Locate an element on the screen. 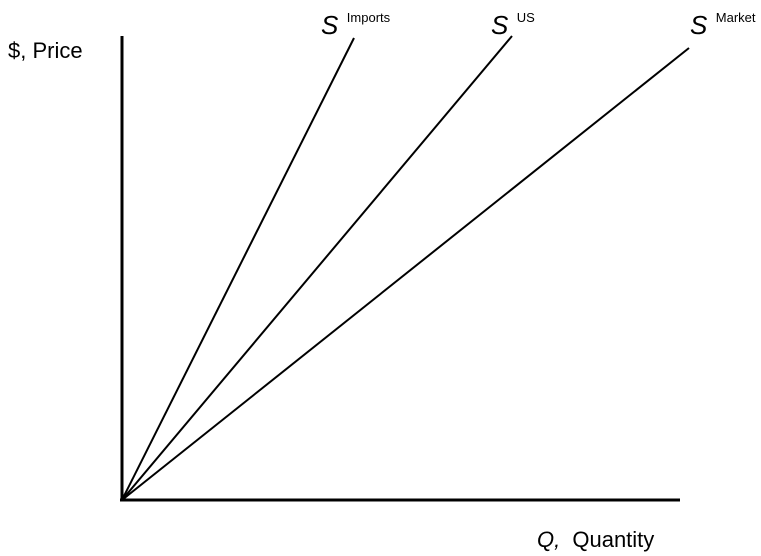 The width and height of the screenshot is (761, 556). curve-label-imports: S Imports is located at coordinates (356, 25).